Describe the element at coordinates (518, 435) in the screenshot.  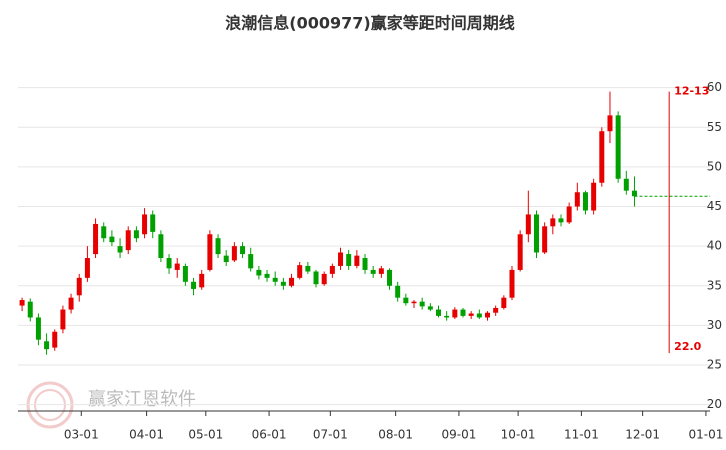
I see `x-tick-label: 10-01` at that location.